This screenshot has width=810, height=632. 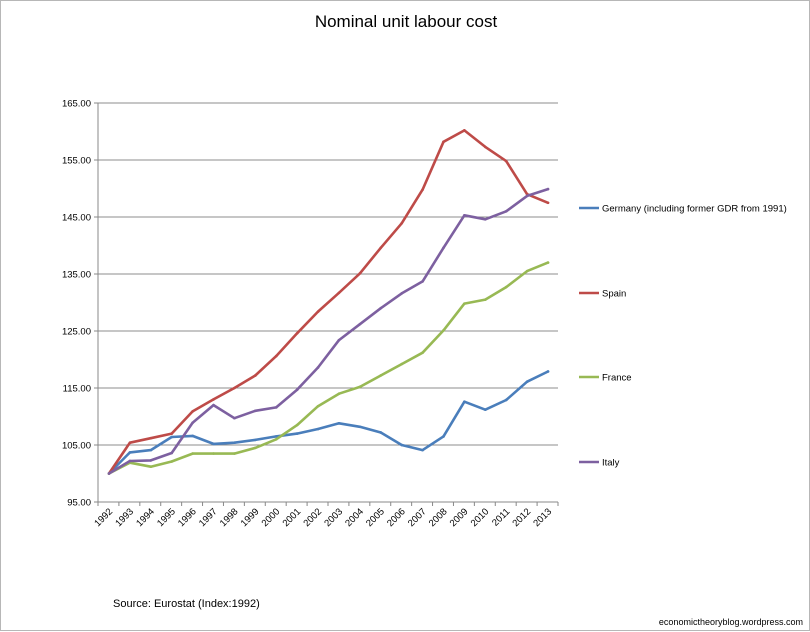 I want to click on legend-label: Italy, so click(x=611, y=463).